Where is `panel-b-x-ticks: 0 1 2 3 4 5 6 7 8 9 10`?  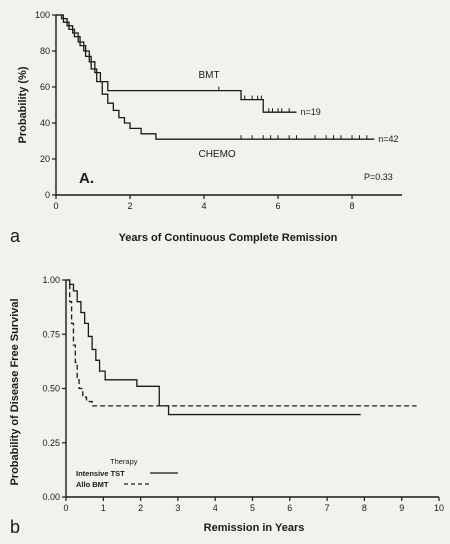 panel-b-x-ticks: 0 1 2 3 4 5 6 7 8 9 10 is located at coordinates (253, 505).